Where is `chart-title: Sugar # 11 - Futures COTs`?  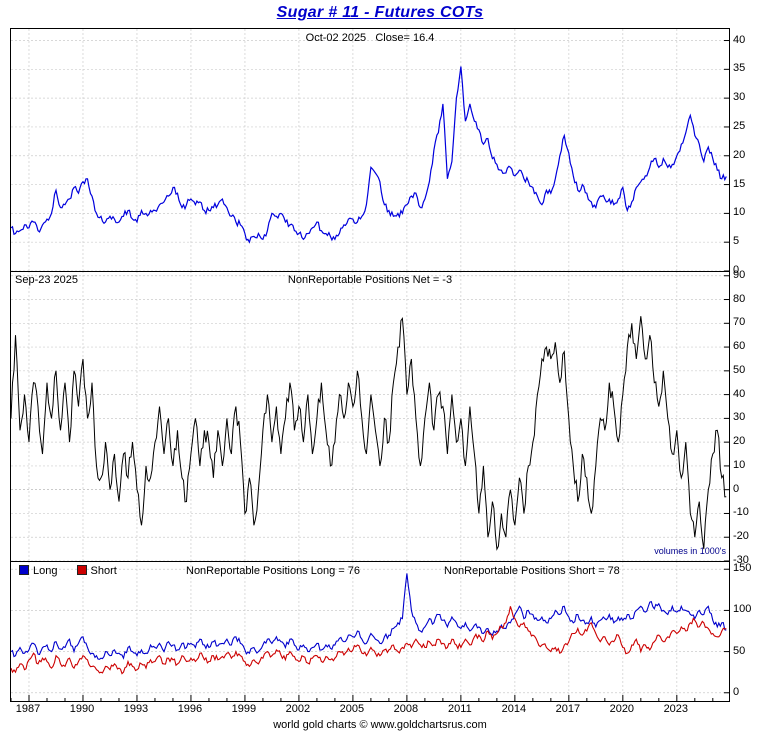
chart-title: Sugar # 11 - Futures COTs is located at coordinates (380, 12).